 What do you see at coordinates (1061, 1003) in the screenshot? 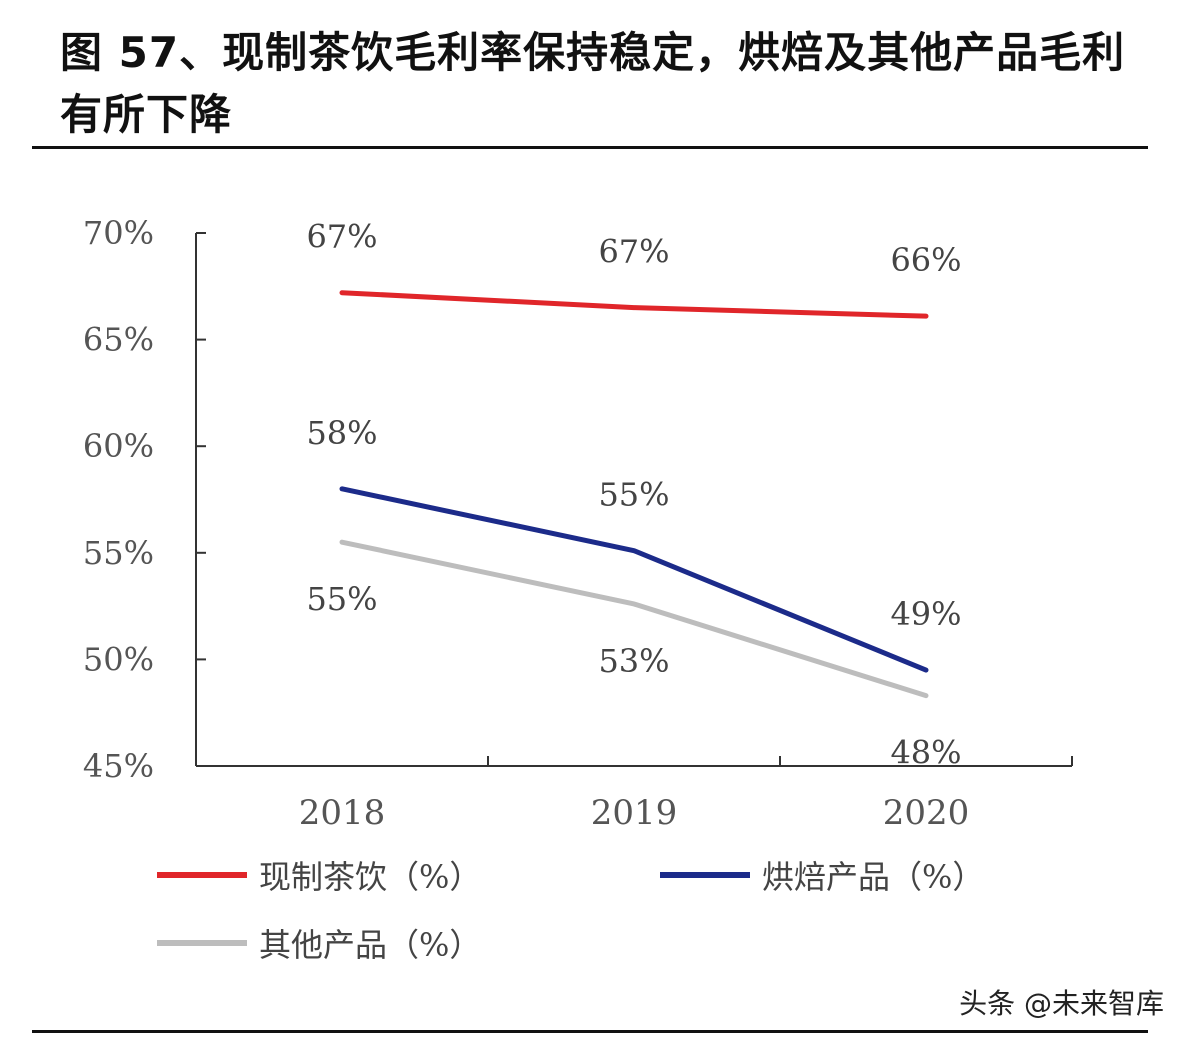
I see `watermark: 头条 @未来智库` at bounding box center [1061, 1003].